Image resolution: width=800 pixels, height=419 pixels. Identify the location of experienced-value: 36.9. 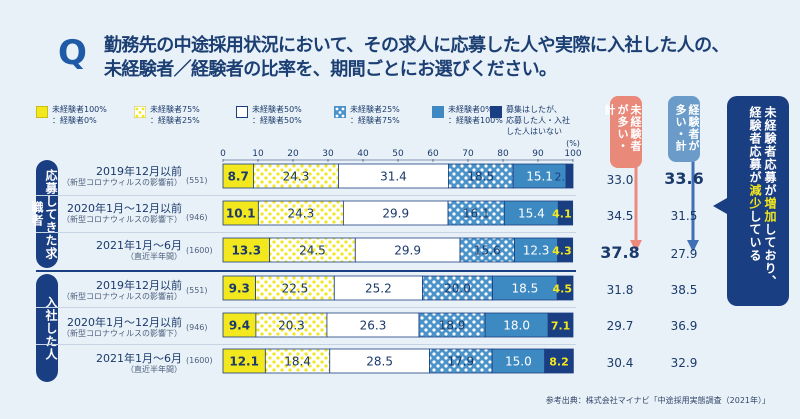
(684, 326).